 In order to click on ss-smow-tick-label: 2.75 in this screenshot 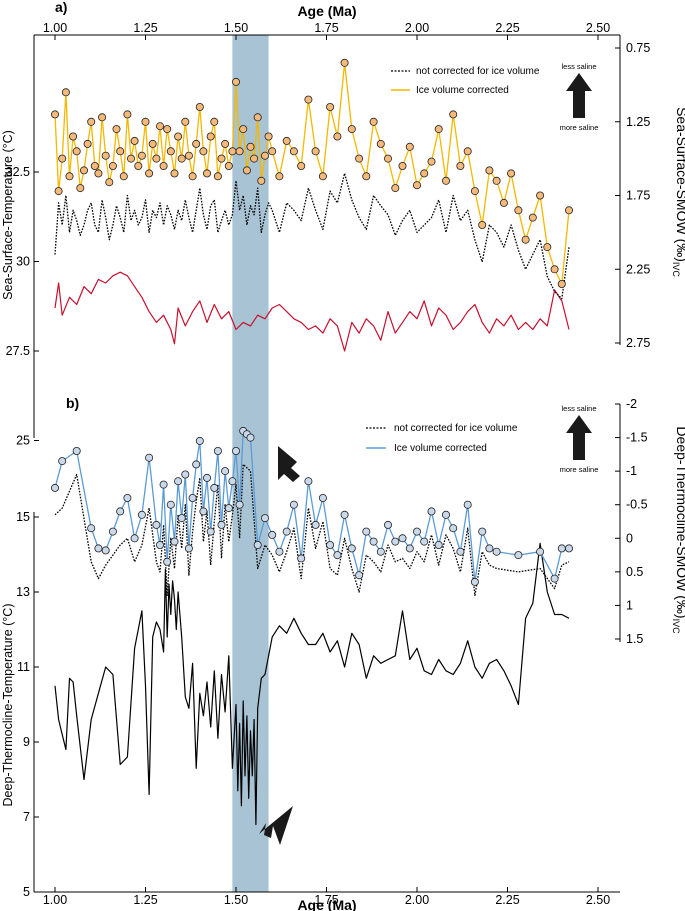, I will do `click(638, 343)`.